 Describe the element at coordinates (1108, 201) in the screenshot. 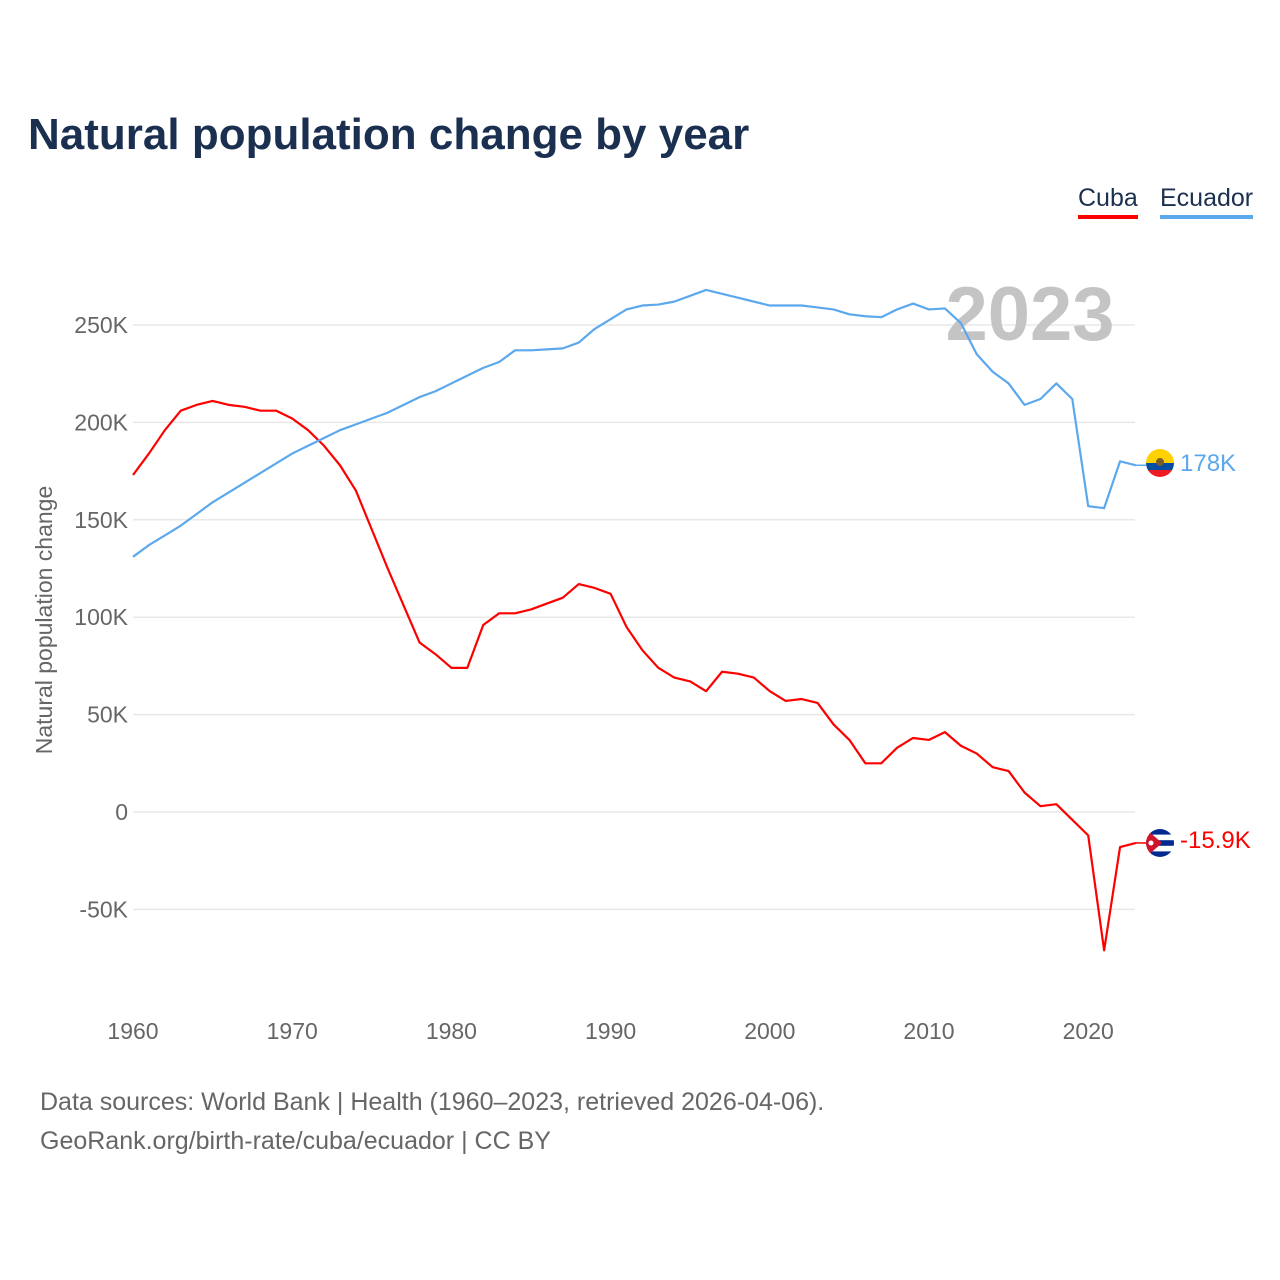

I see `legend-cuba: Cuba` at that location.